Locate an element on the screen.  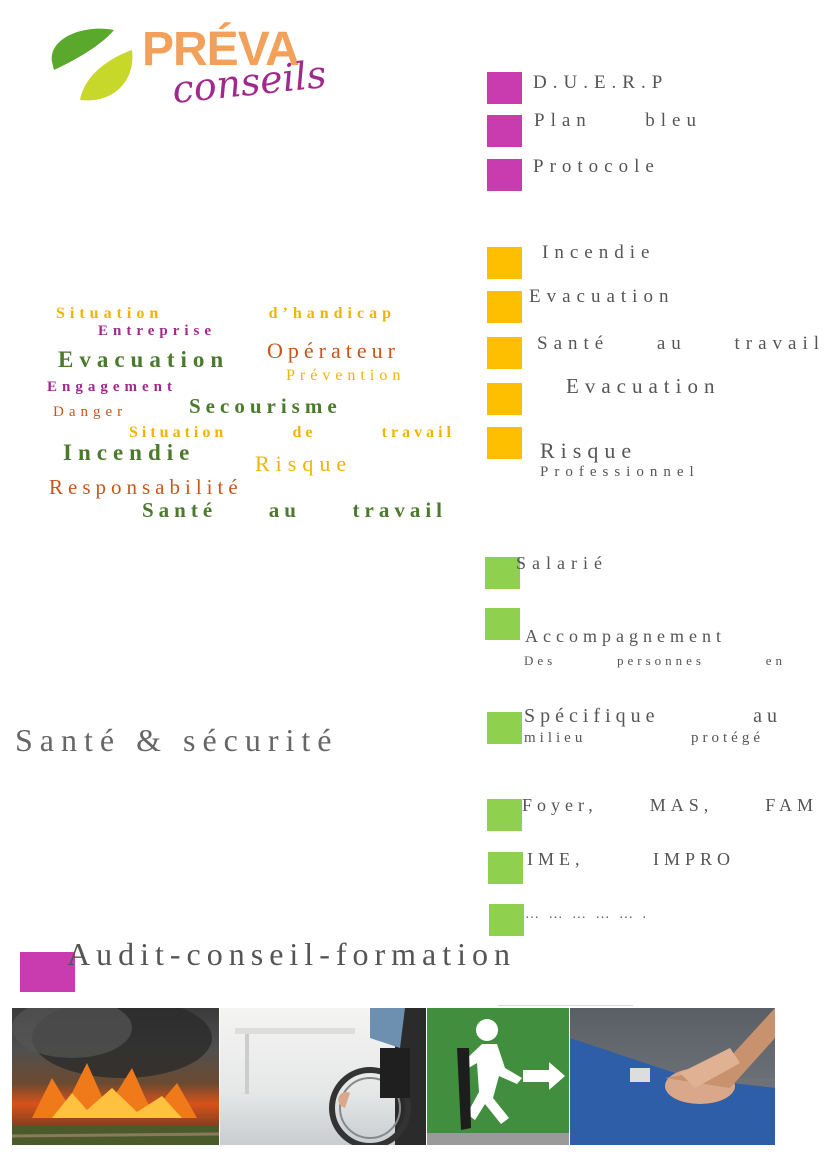
logo: PRÉVA conseils is located at coordinates (214, 66).